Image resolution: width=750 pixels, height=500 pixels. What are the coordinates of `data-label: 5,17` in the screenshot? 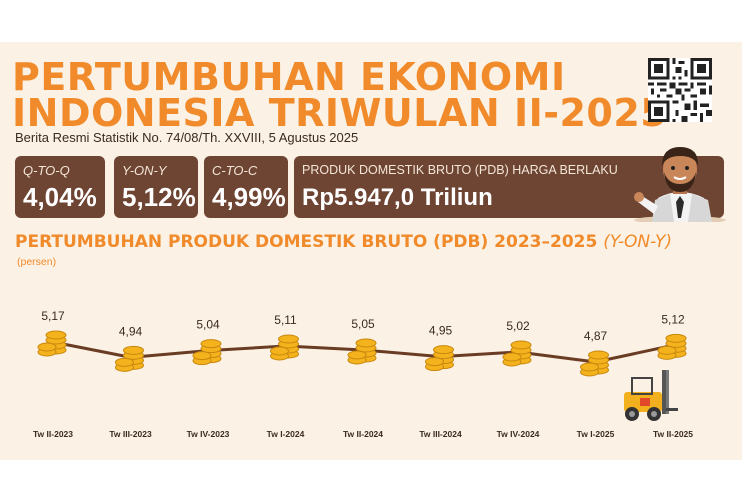 It's located at (53, 316).